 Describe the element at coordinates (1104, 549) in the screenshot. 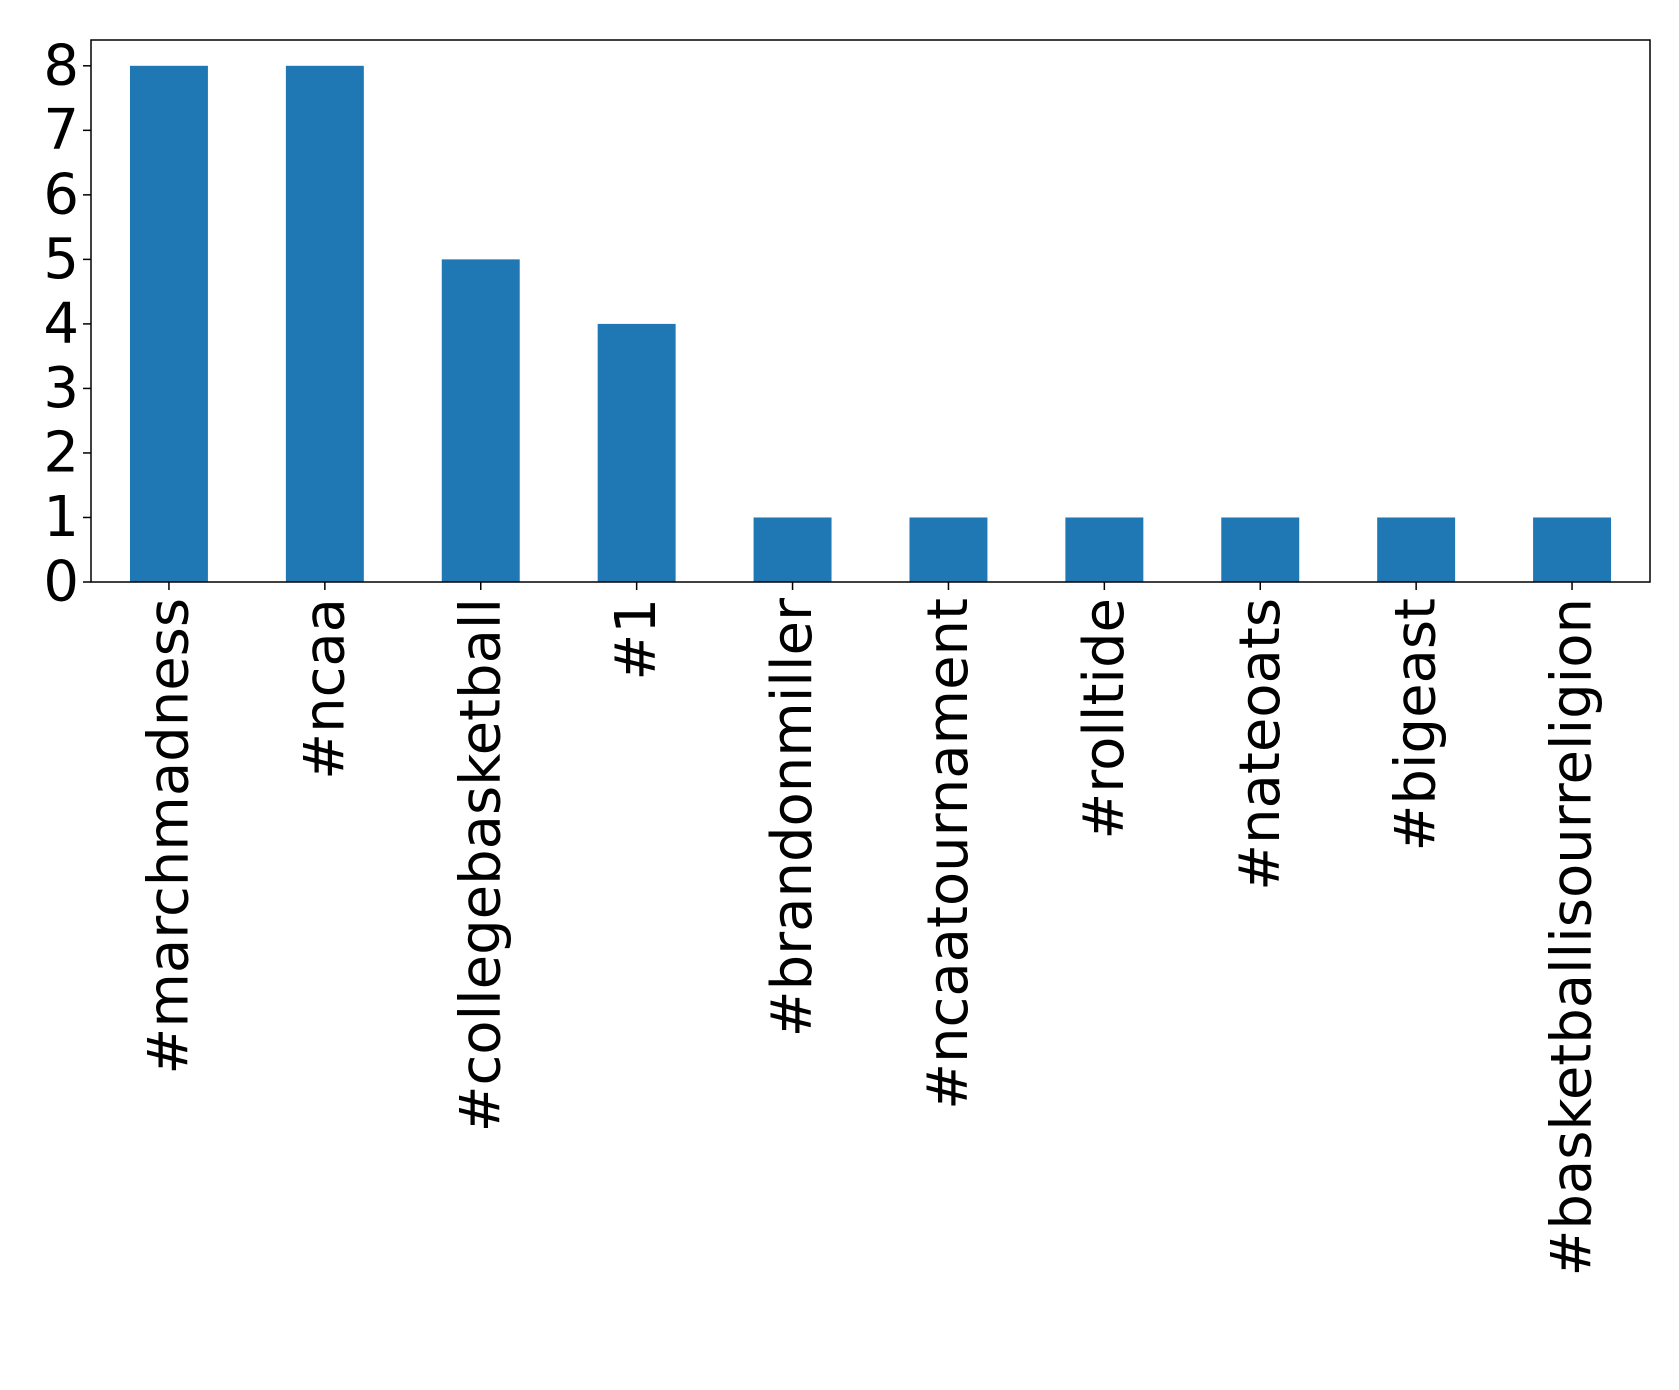

I see `bar-rolltide` at that location.